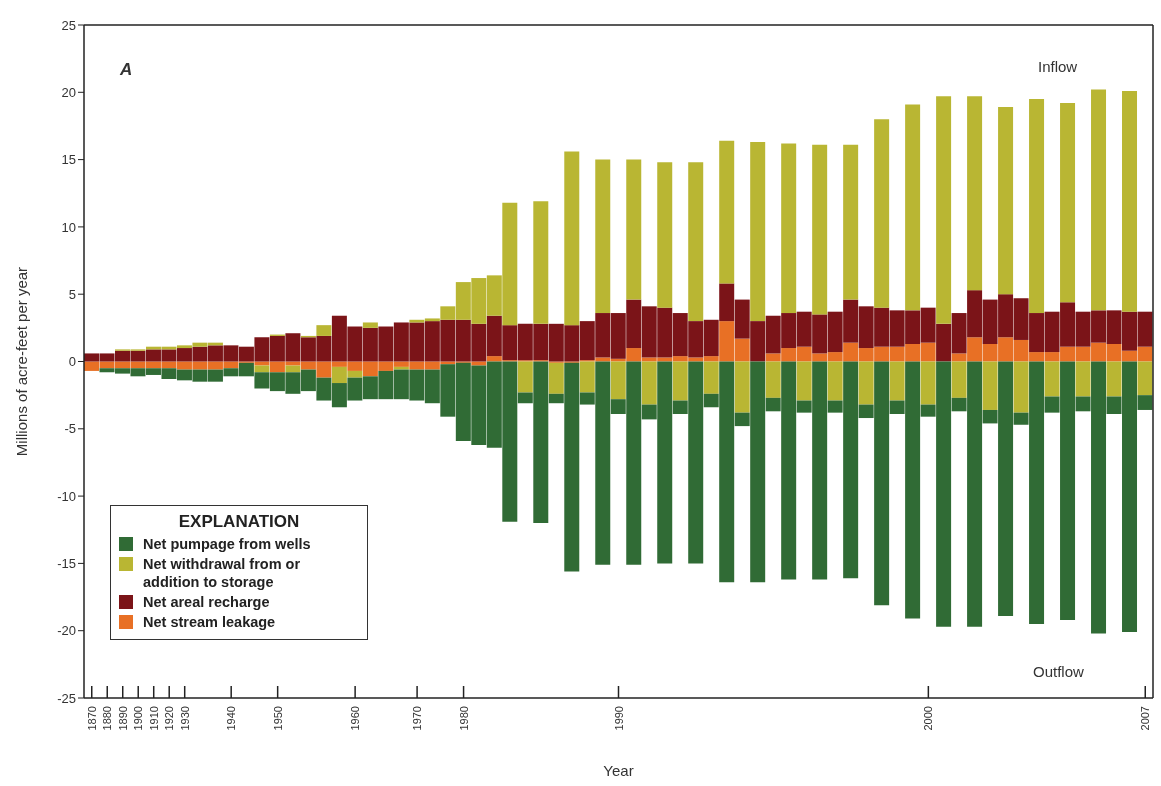 The image size is (1161, 786). What do you see at coordinates (72, 362) in the screenshot?
I see `y-tick-label: 0` at bounding box center [72, 362].